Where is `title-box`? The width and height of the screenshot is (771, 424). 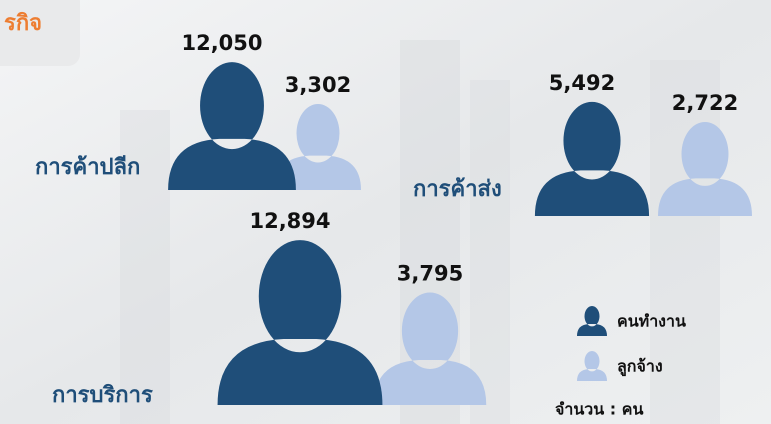 title-box is located at coordinates (40, 33).